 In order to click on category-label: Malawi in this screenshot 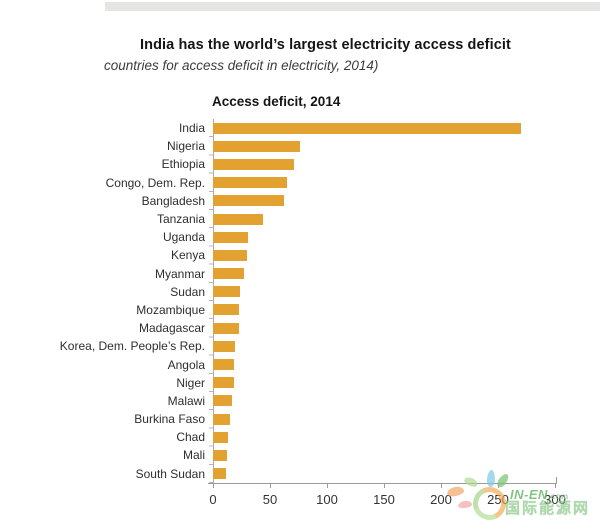, I will do `click(186, 400)`.